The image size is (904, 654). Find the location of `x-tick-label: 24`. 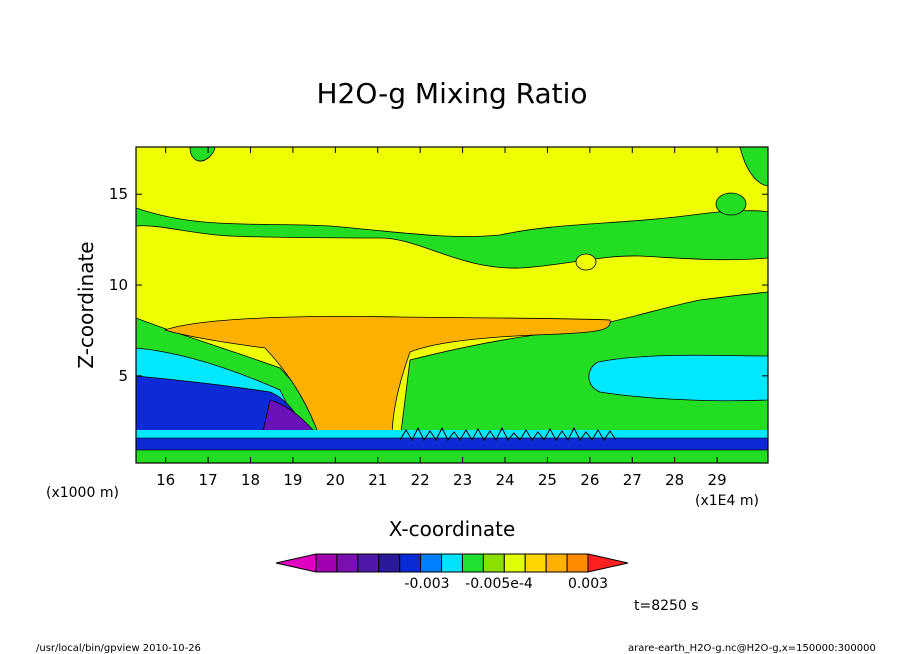

x-tick-label: 24 is located at coordinates (504, 480).